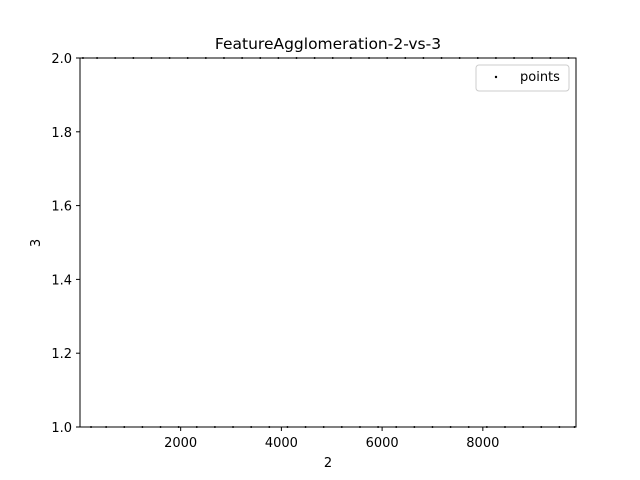  What do you see at coordinates (65, 244) in the screenshot?
I see `y-axis-ticks: 1.0 1.2 1.4 1.6 1.8 2.0` at bounding box center [65, 244].